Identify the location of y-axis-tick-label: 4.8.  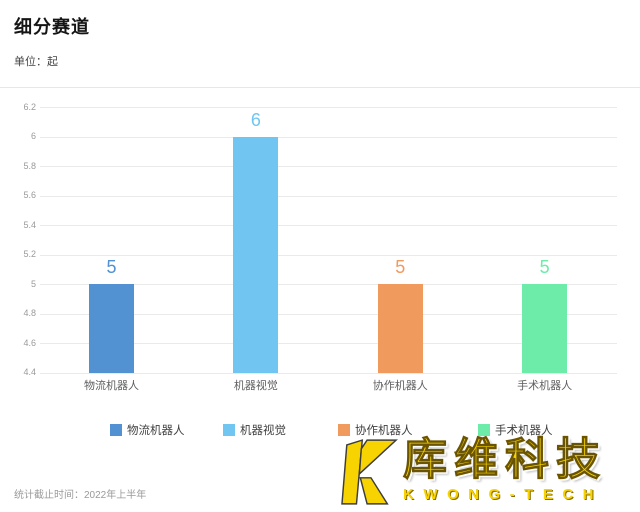
(29, 313).